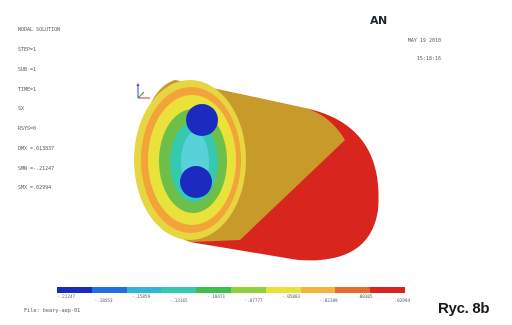  What do you see at coordinates (27, 69) in the screenshot?
I see `info-line: SUB =1` at bounding box center [27, 69].